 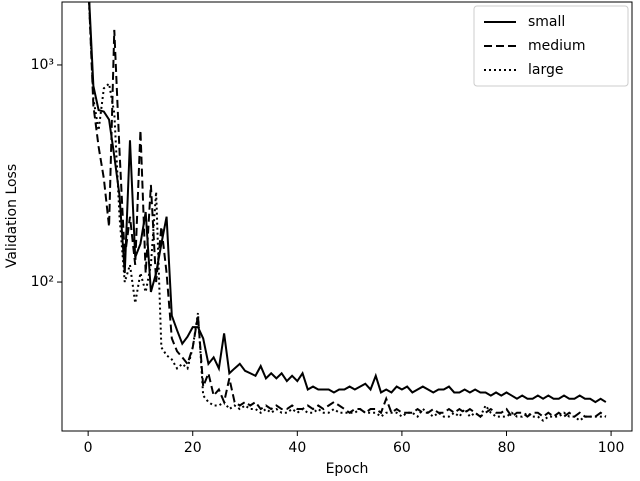 What do you see at coordinates (12, 216) in the screenshot?
I see `y-axis-label: Validation Loss` at bounding box center [12, 216].